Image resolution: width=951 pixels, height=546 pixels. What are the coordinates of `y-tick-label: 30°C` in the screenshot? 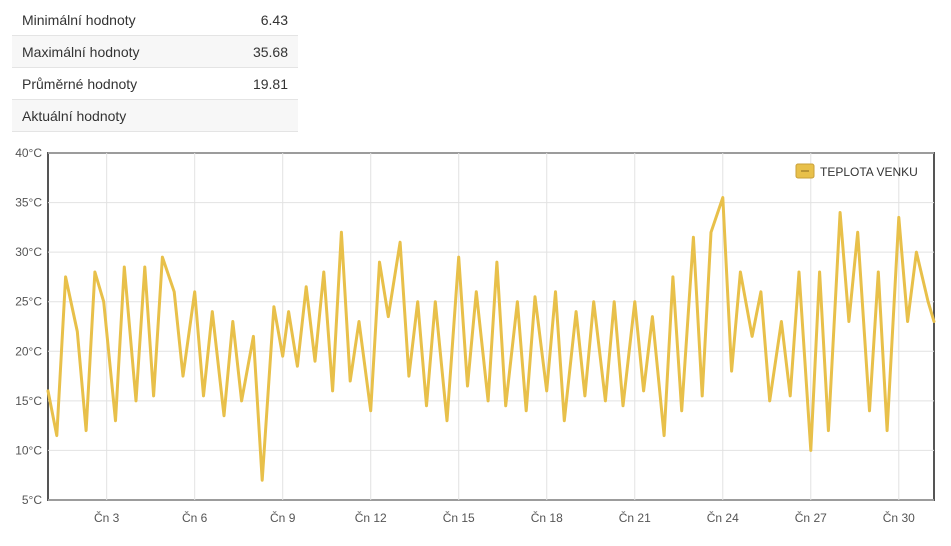 It's located at (28, 252).